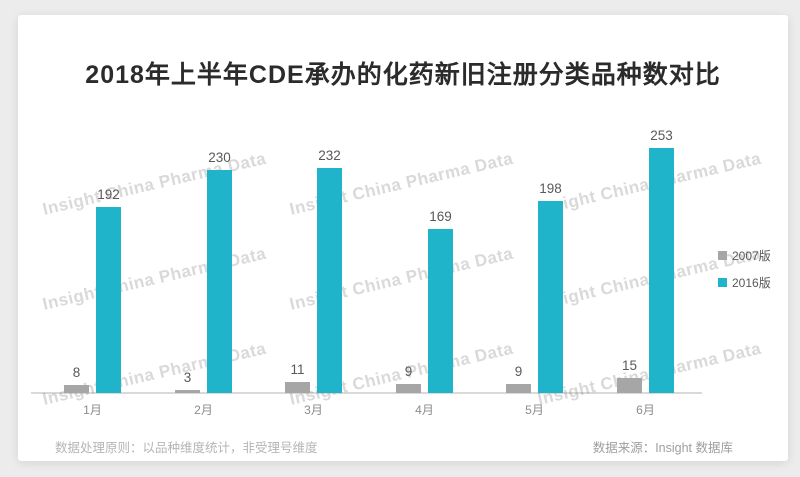 This screenshot has width=800, height=477. I want to click on bar-2016-4月, so click(440, 311).